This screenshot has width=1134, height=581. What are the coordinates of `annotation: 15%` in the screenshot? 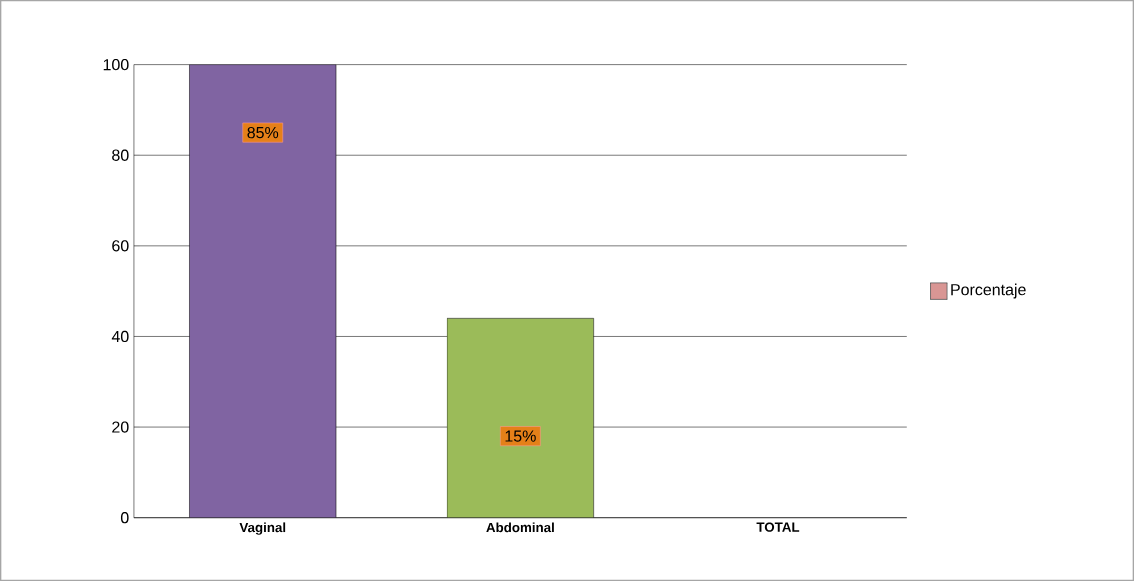 It's located at (520, 436).